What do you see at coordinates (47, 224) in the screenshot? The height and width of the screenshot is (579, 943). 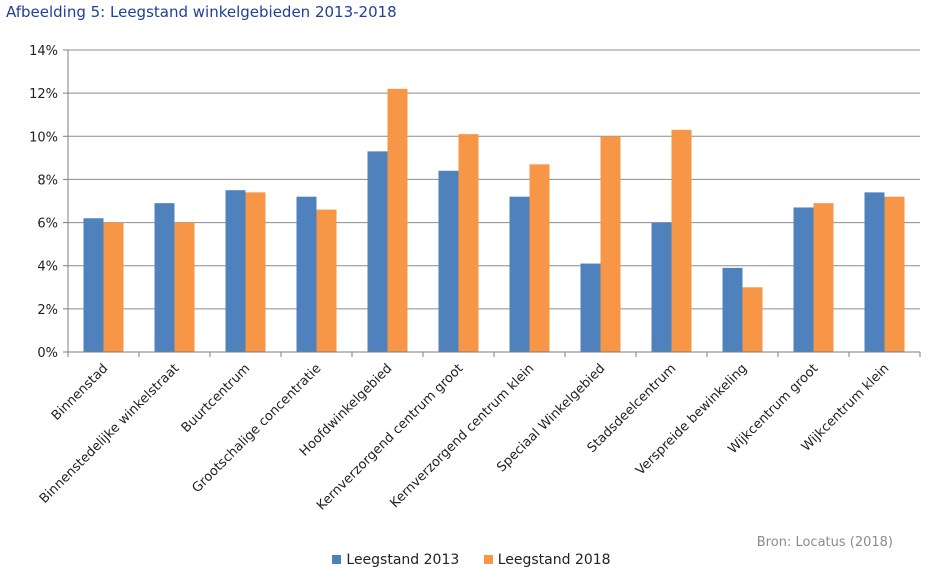 I see `y-tick-label: 6%` at bounding box center [47, 224].